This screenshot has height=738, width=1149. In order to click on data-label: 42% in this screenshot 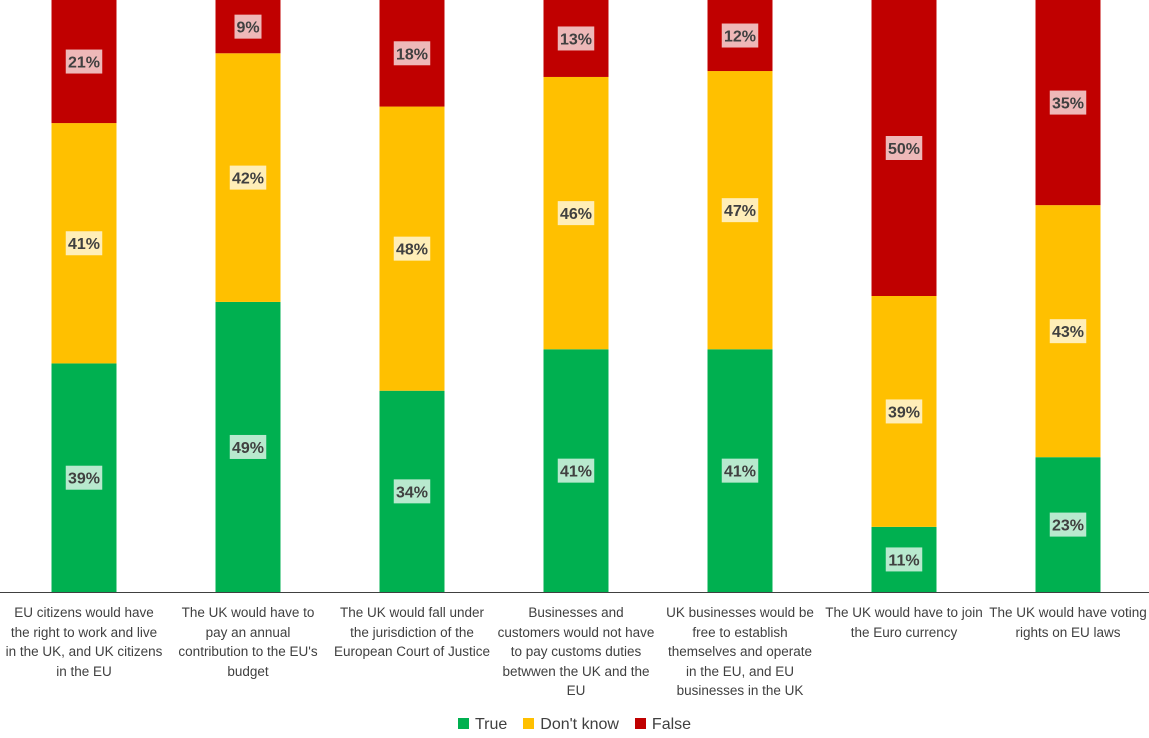, I will do `click(248, 179)`.